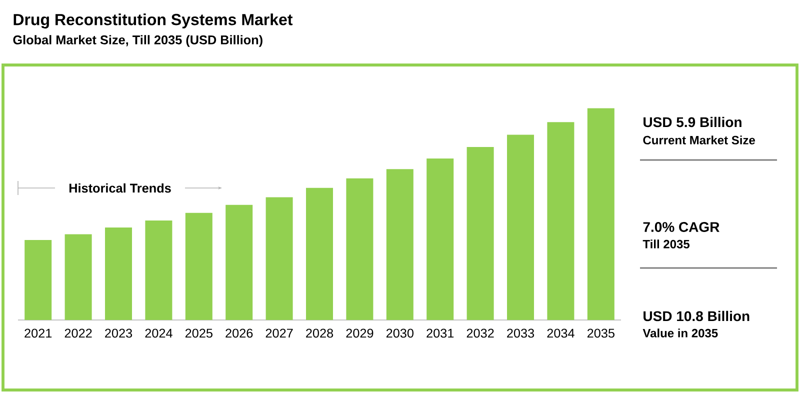  I want to click on x-tick-label: 2033, so click(520, 333).